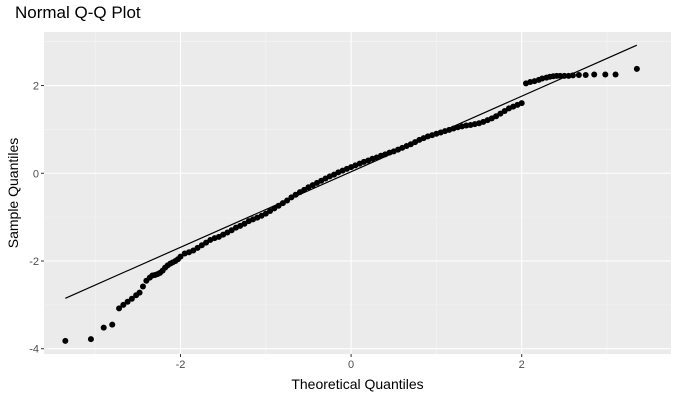 This screenshot has height=400, width=679. What do you see at coordinates (181, 365) in the screenshot?
I see `x-tick-label: -2` at bounding box center [181, 365].